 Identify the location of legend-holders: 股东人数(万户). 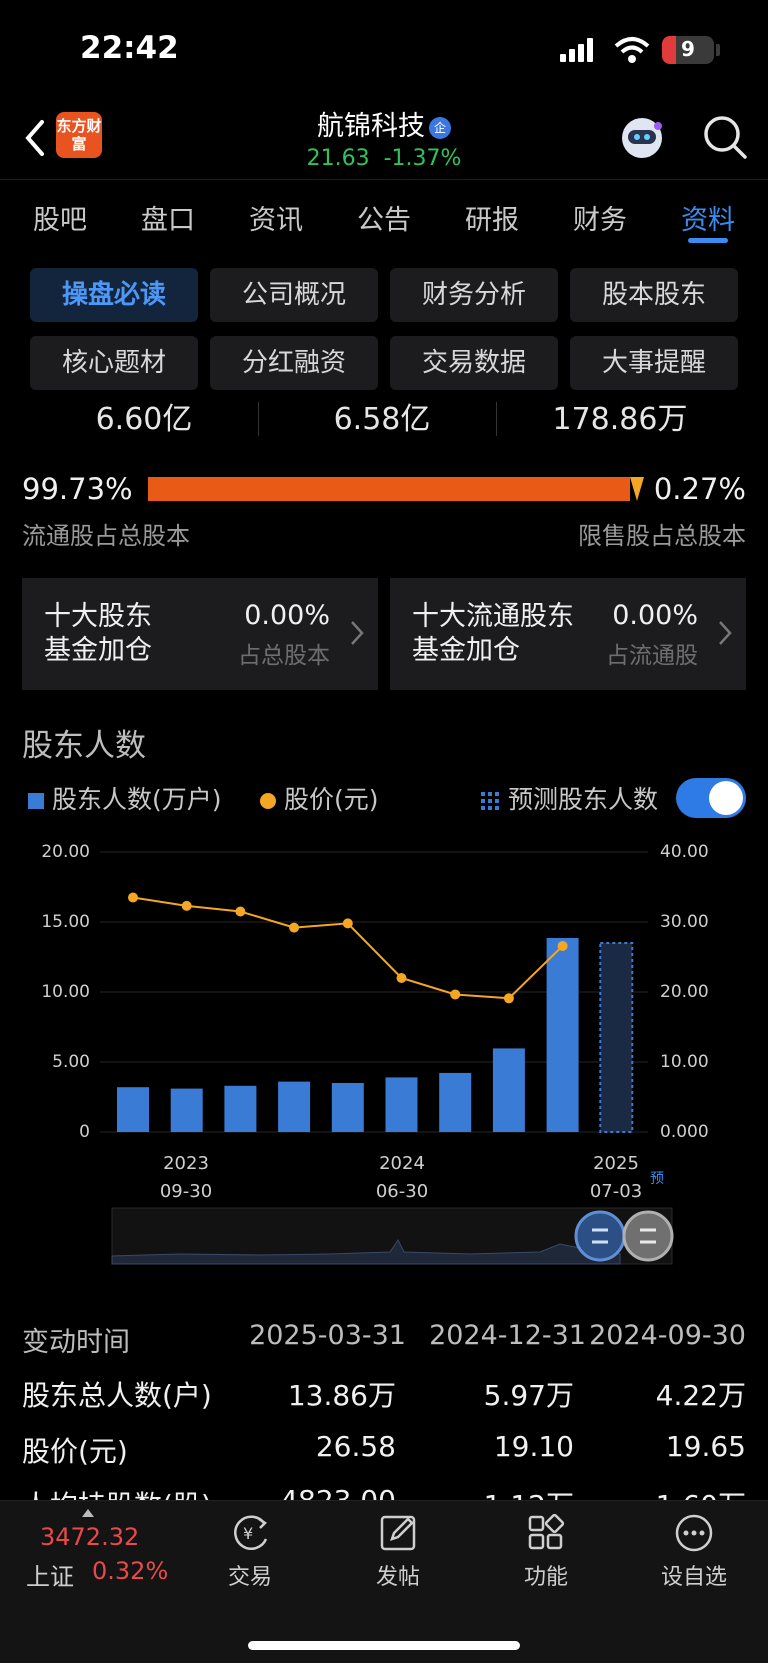
(125, 798).